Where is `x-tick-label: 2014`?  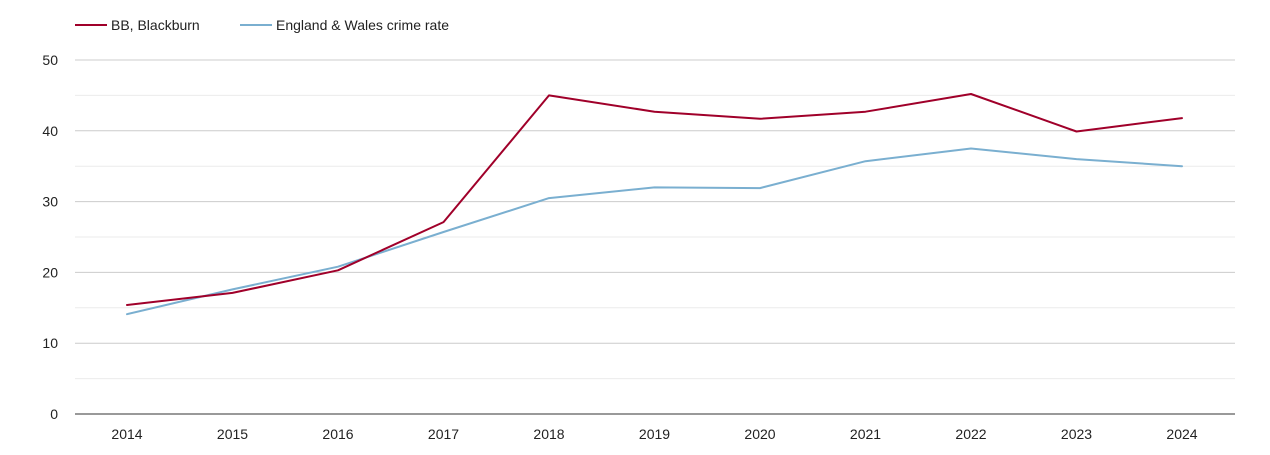 x-tick-label: 2014 is located at coordinates (126, 434).